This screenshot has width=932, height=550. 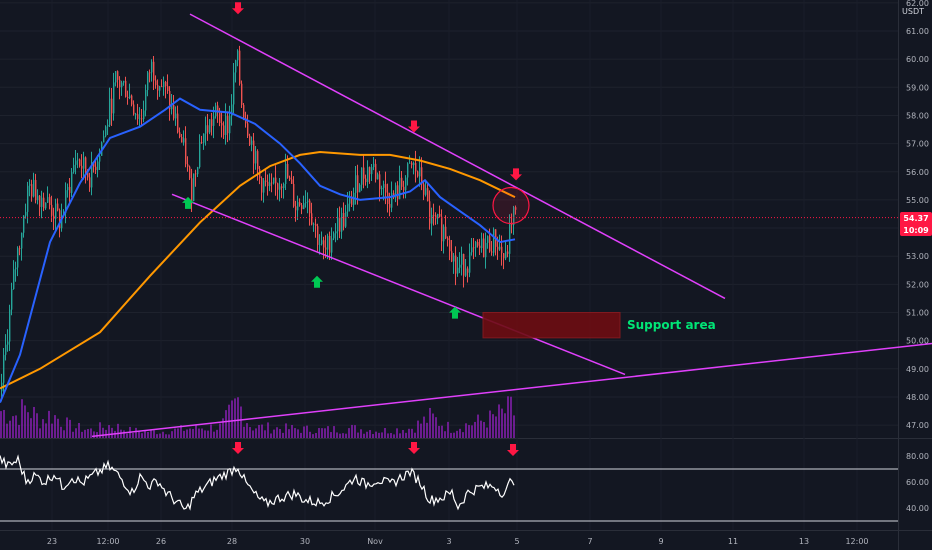 I want to click on time-tick-label: 5, so click(x=516, y=541).